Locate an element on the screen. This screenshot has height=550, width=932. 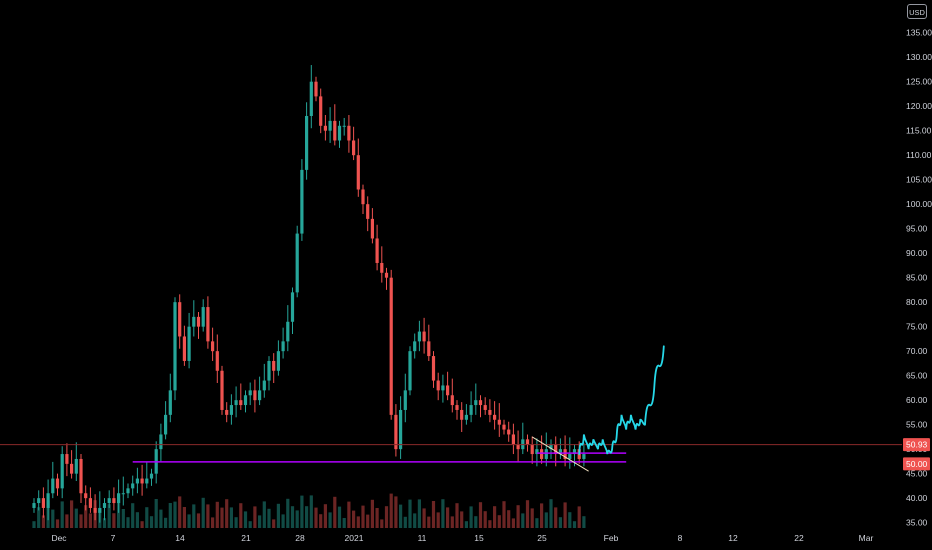
y-tick-label: 120.00 is located at coordinates (919, 106).